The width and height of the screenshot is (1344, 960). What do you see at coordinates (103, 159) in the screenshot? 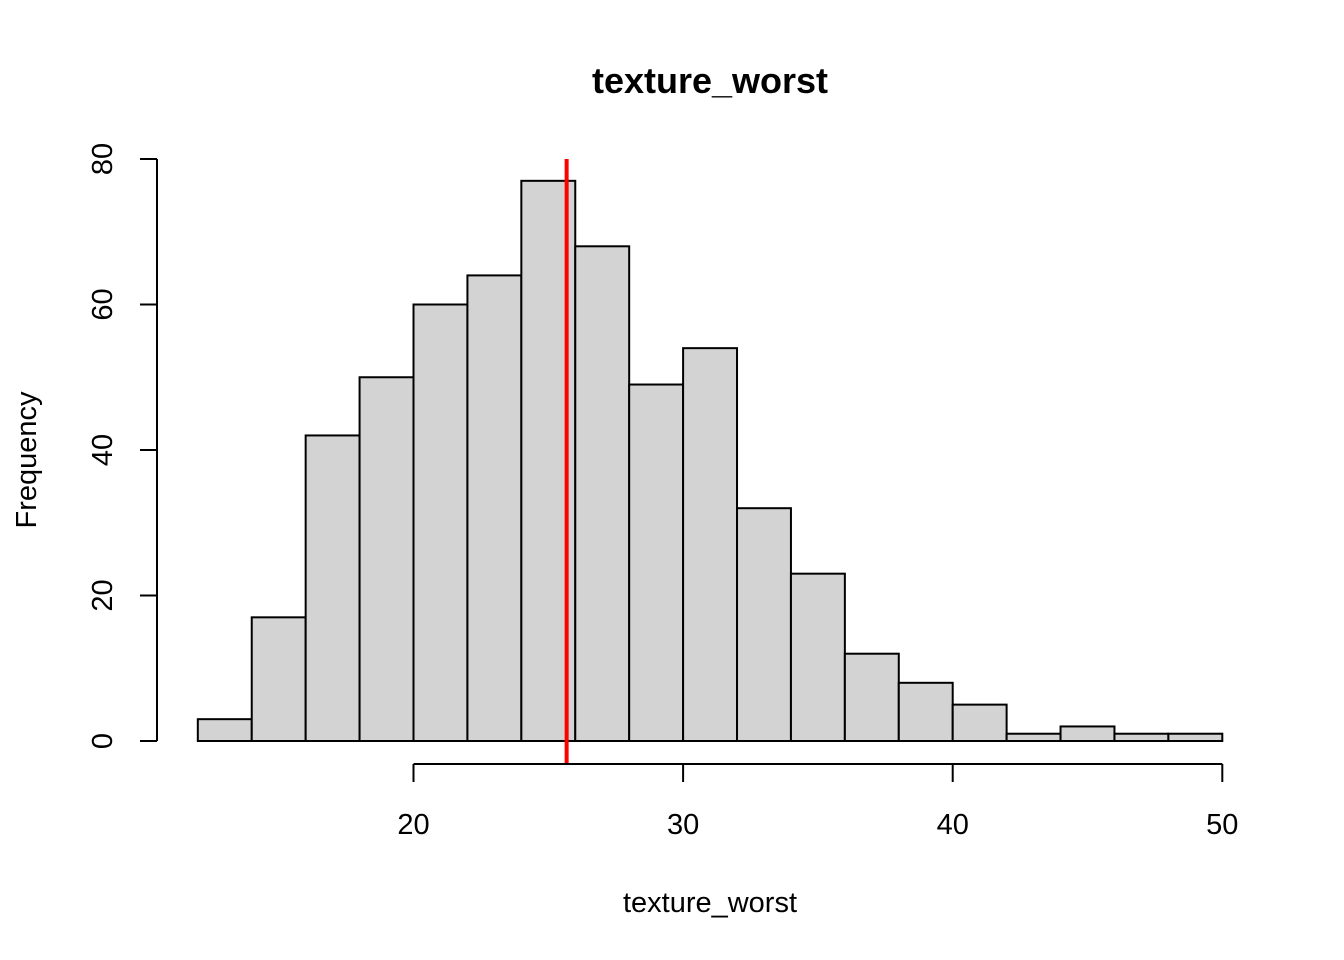
I see `y-tick-label: 80` at bounding box center [103, 159].